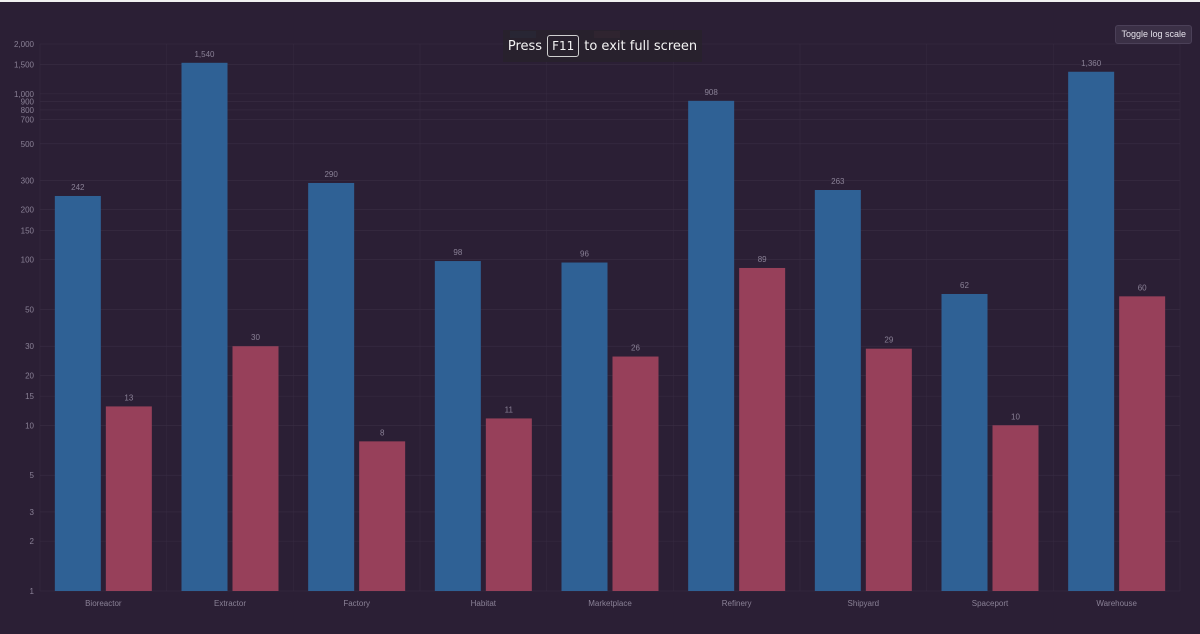 The height and width of the screenshot is (634, 1200). Describe the element at coordinates (28, 144) in the screenshot. I see `y-tick-label: 500` at that location.